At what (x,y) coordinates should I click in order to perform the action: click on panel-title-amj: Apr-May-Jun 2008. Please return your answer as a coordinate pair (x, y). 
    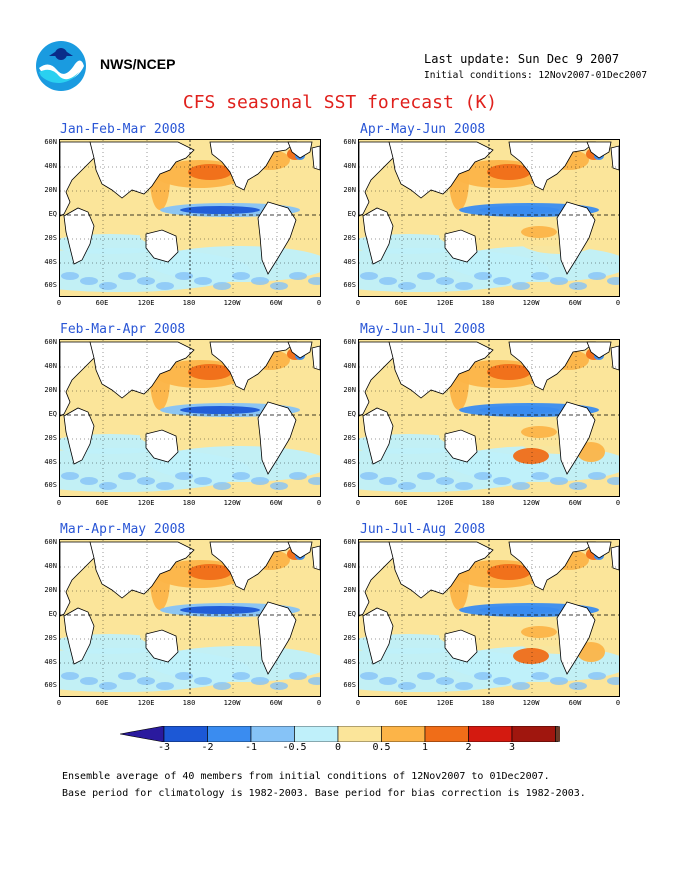
    Looking at the image, I should click on (423, 129).